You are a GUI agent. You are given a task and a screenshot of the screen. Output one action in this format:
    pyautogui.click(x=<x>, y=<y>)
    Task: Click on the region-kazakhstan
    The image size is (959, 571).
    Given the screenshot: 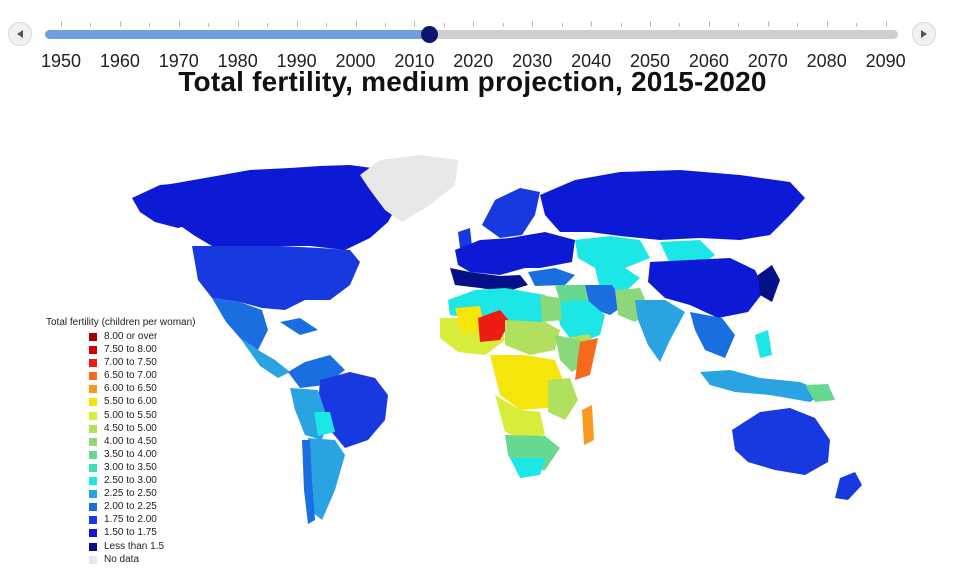 What is the action you would take?
    pyautogui.click(x=612, y=252)
    